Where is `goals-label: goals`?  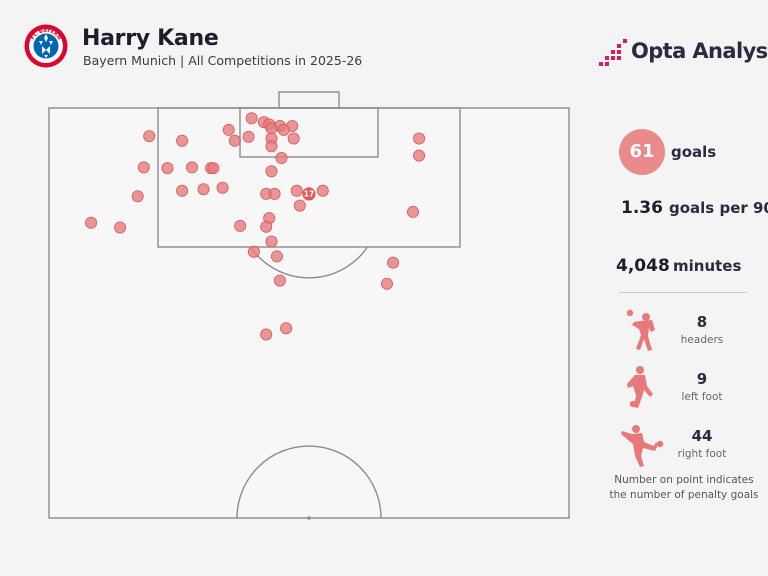
goals-label: goals is located at coordinates (694, 152).